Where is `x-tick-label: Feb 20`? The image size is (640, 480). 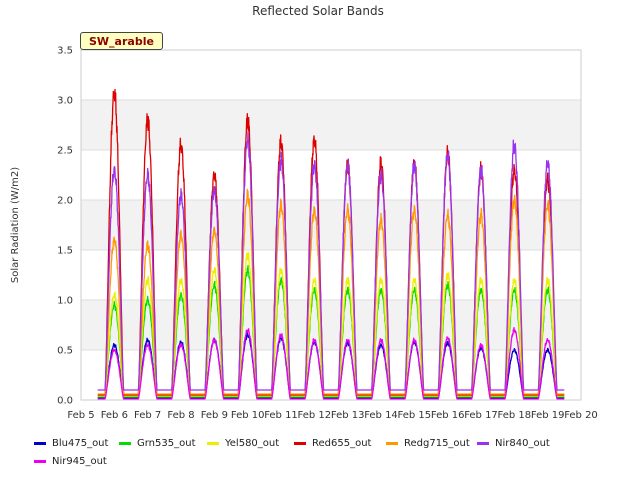 x-tick-label: Feb 20 is located at coordinates (581, 415).